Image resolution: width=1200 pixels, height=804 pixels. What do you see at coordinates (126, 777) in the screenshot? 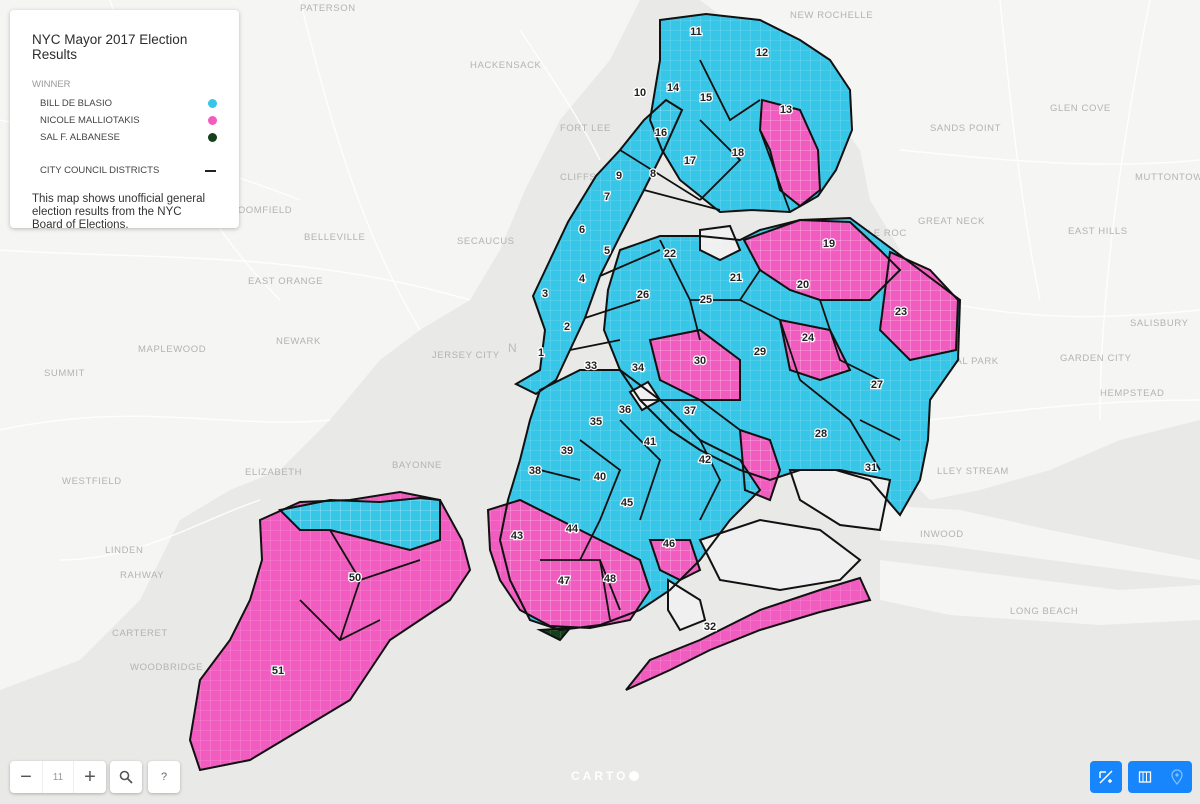
I see `search-button` at bounding box center [126, 777].